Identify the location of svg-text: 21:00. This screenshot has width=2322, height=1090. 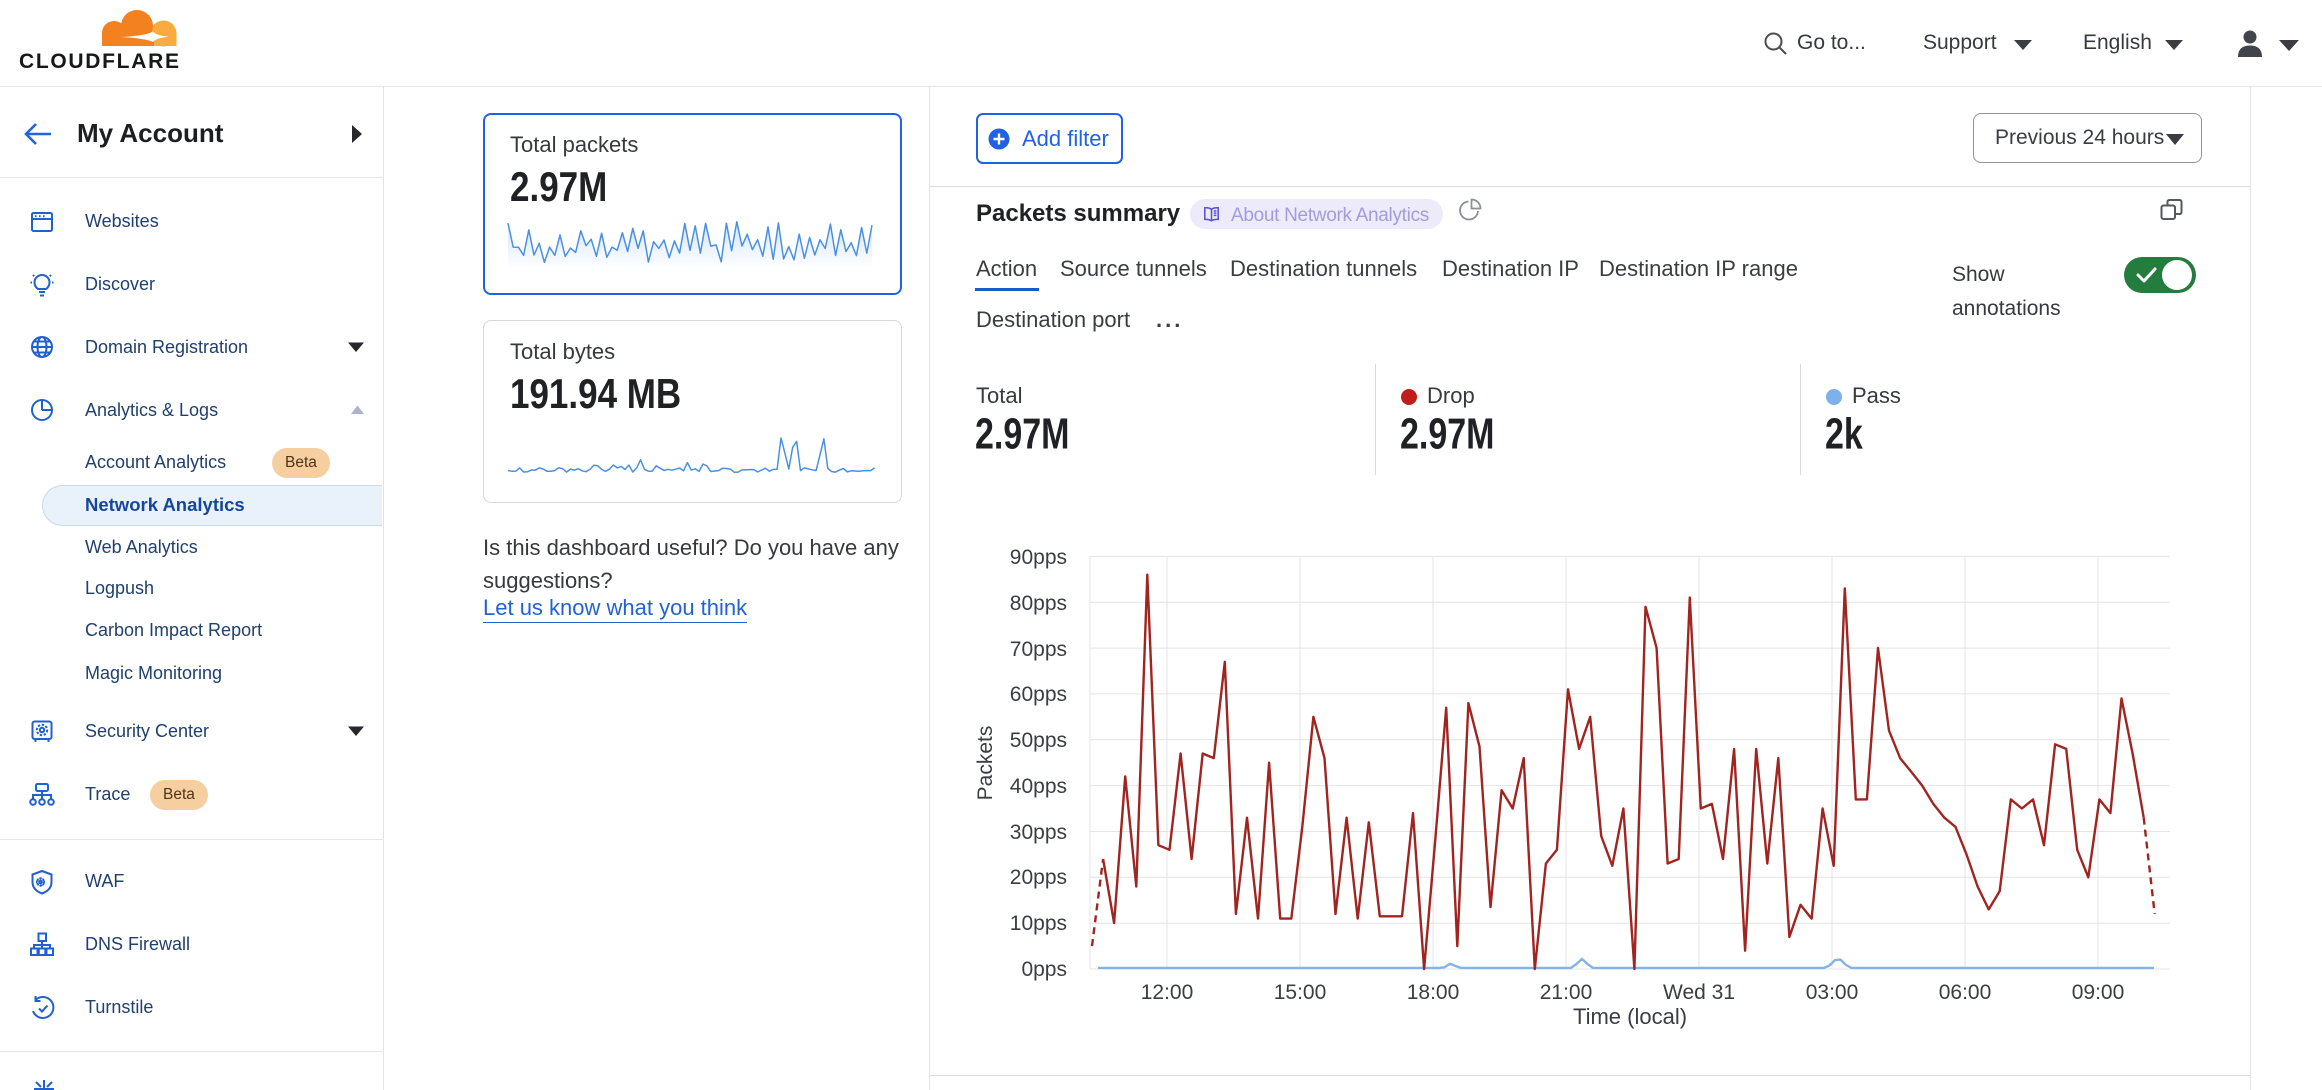
(1566, 992).